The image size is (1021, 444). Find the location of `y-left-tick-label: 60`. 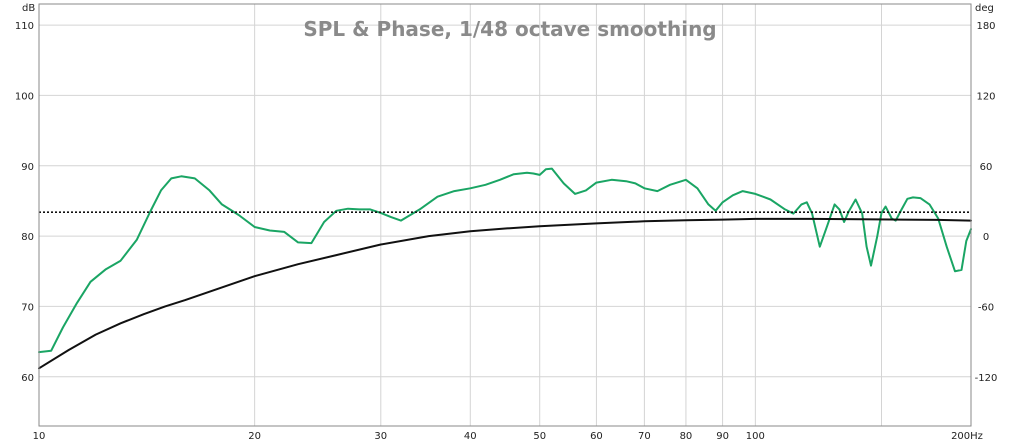

y-left-tick-label: 60 is located at coordinates (27, 378).